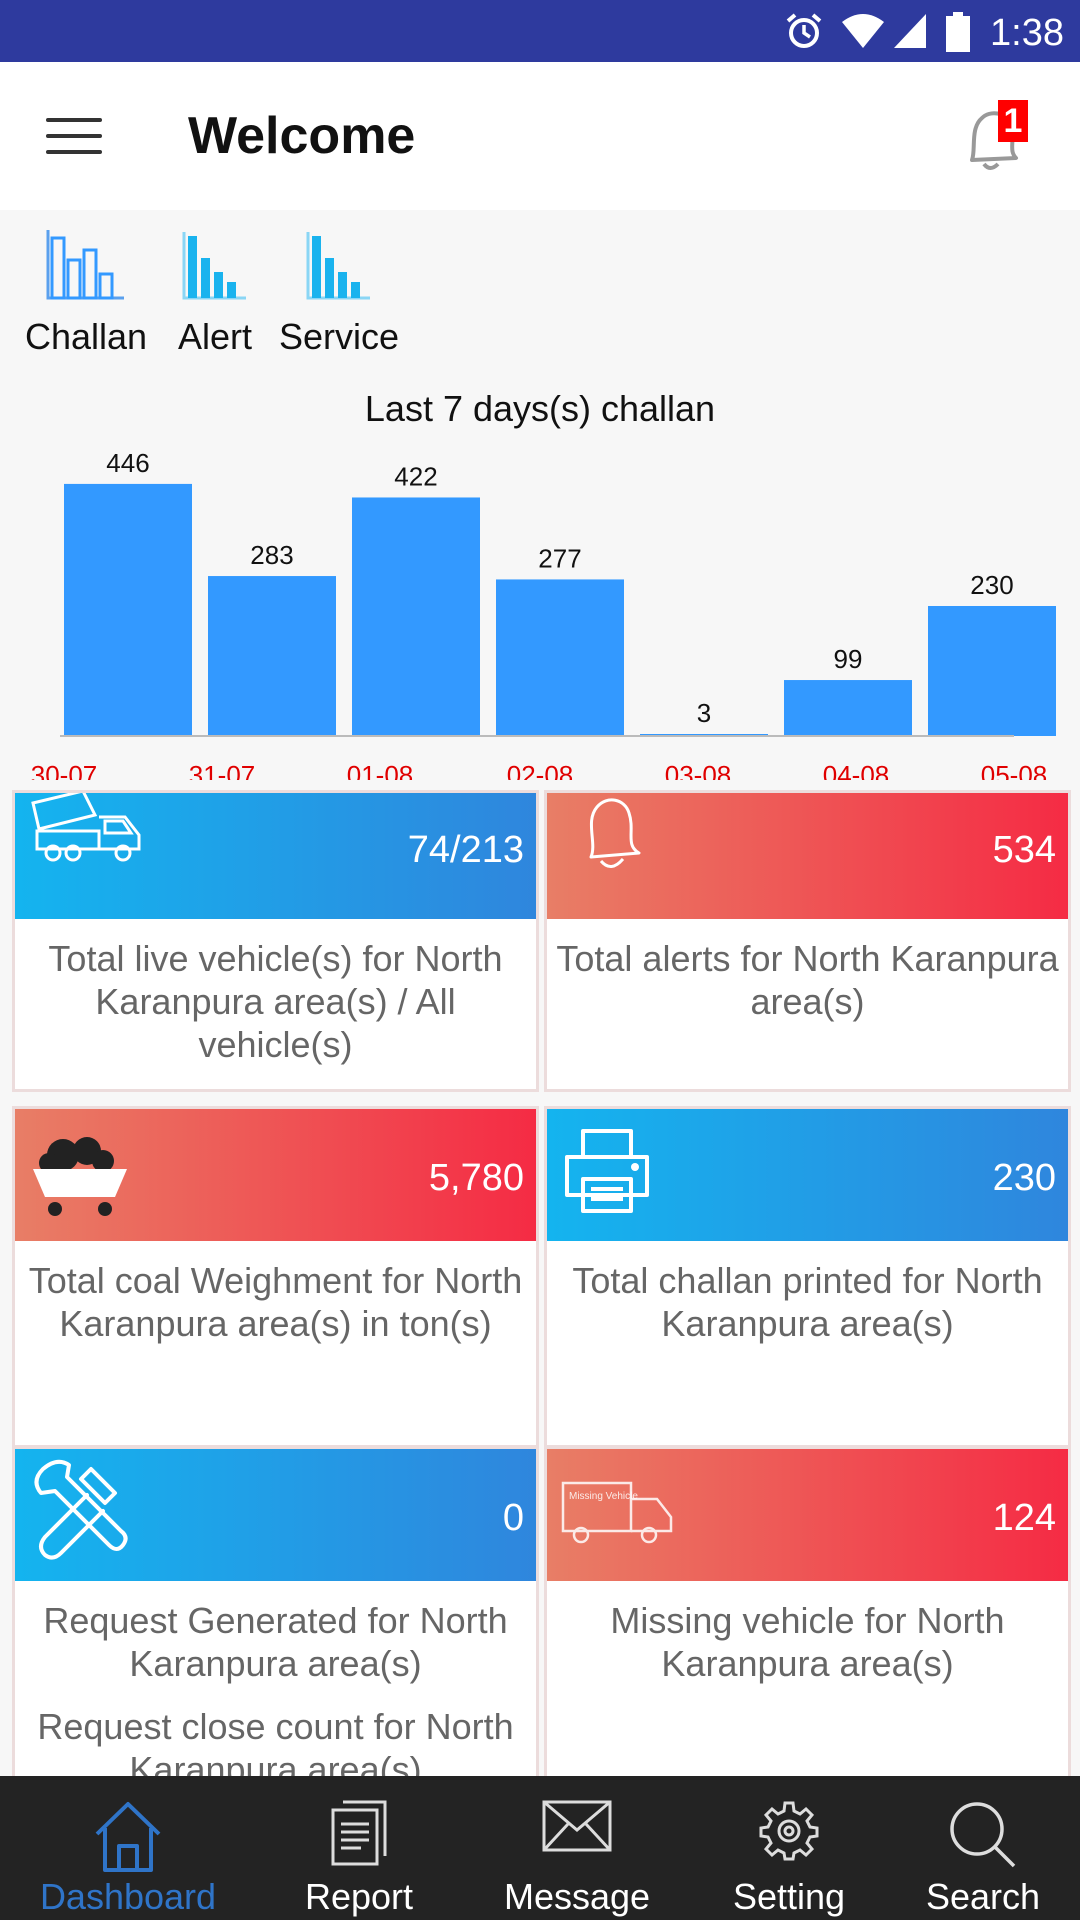  Describe the element at coordinates (704, 713) in the screenshot. I see `chart-data-label: 3` at that location.